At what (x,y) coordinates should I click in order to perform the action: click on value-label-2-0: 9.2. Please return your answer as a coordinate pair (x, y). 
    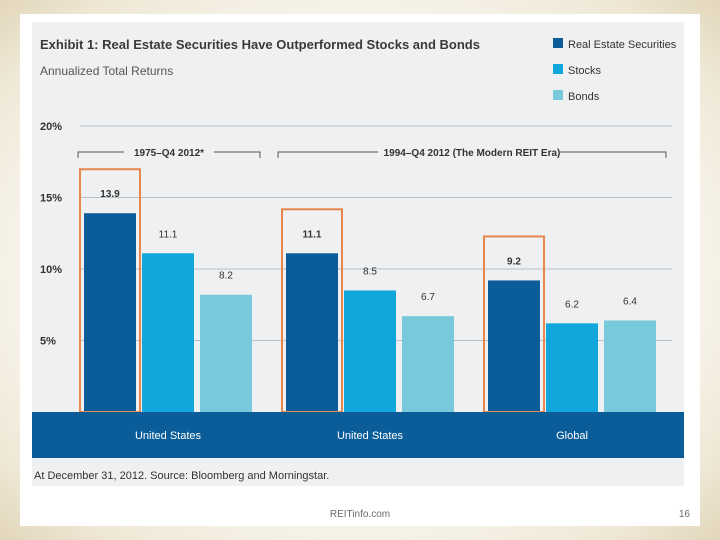
    Looking at the image, I should click on (514, 261).